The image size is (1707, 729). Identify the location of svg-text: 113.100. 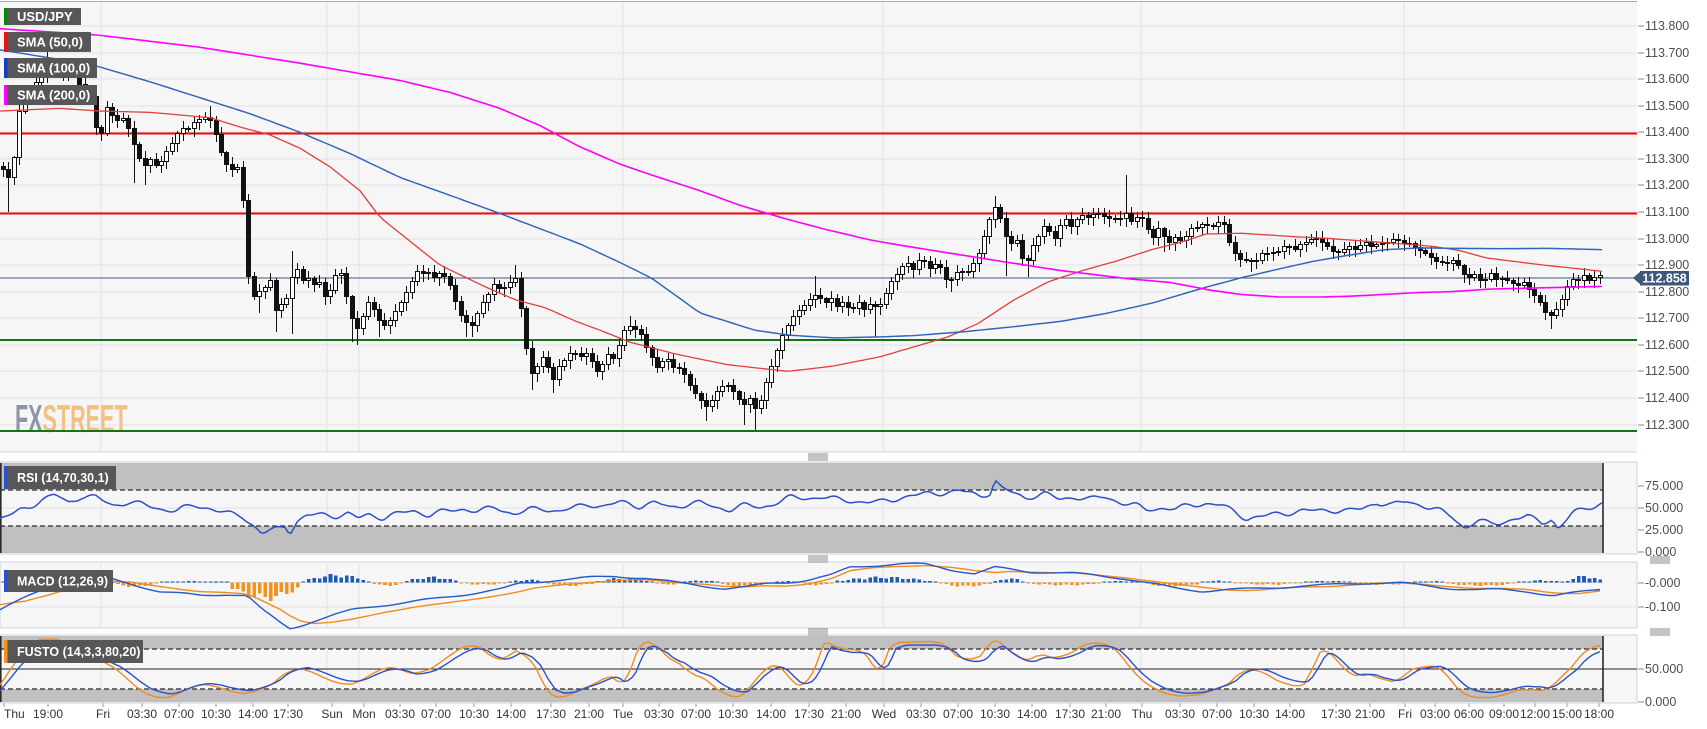
(1667, 212).